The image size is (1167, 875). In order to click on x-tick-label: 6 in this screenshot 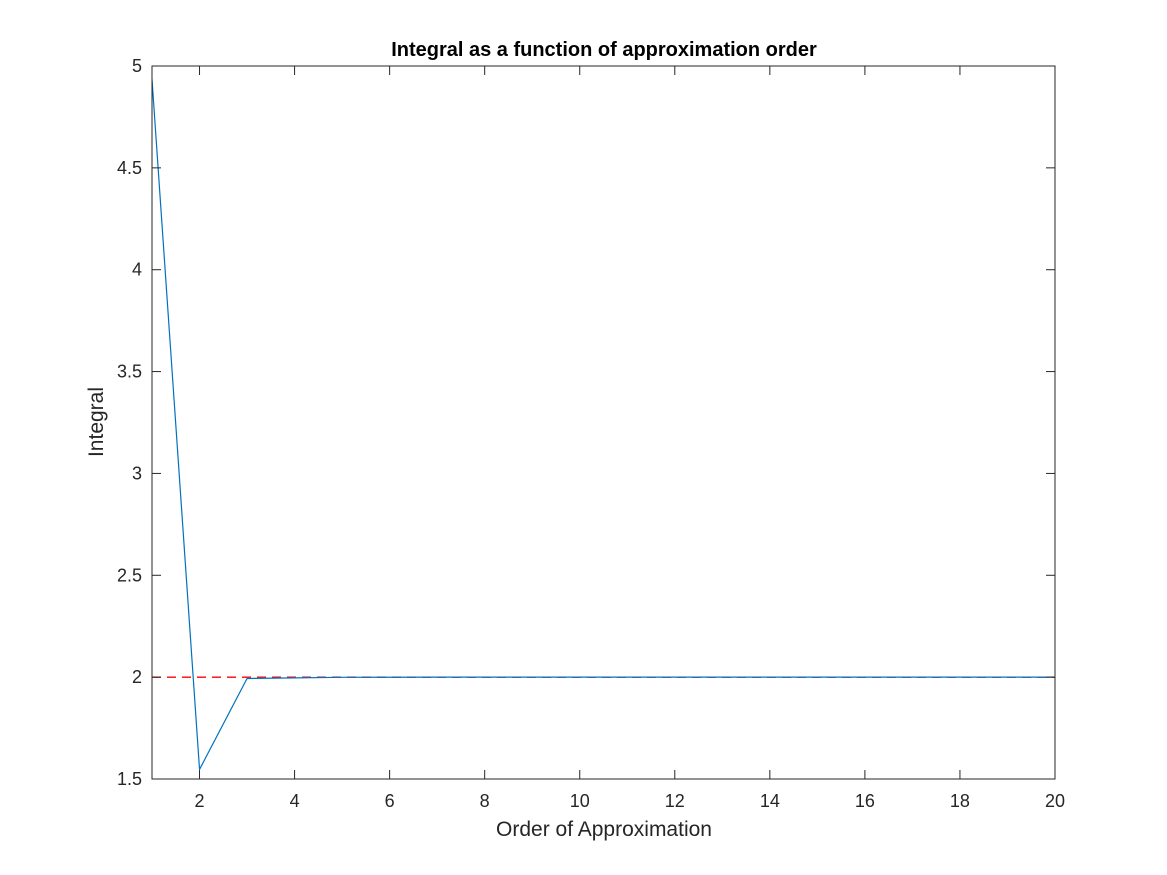, I will do `click(390, 801)`.